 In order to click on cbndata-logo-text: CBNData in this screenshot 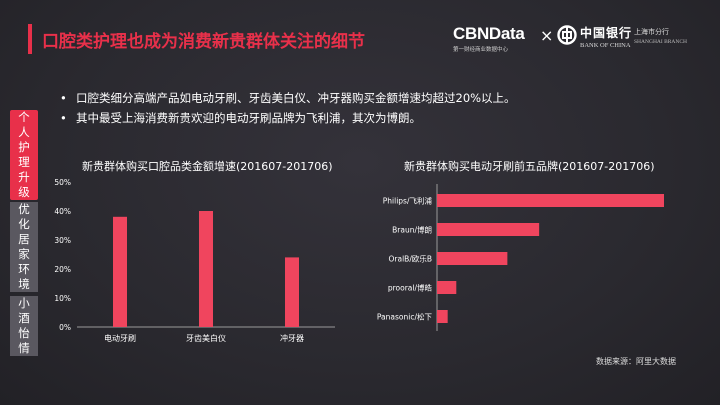, I will do `click(489, 33)`.